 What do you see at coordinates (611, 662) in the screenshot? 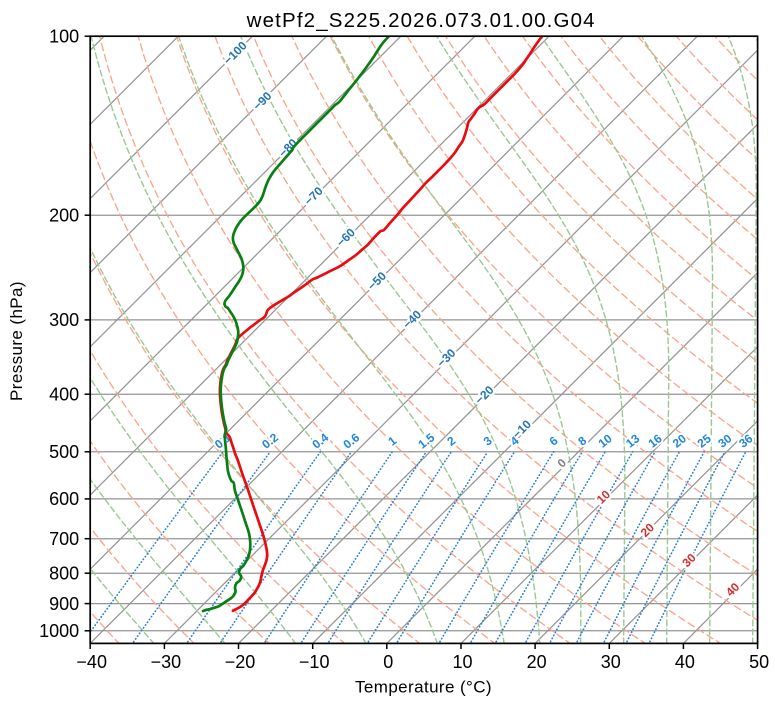
I see `svg-text: 30` at bounding box center [611, 662].